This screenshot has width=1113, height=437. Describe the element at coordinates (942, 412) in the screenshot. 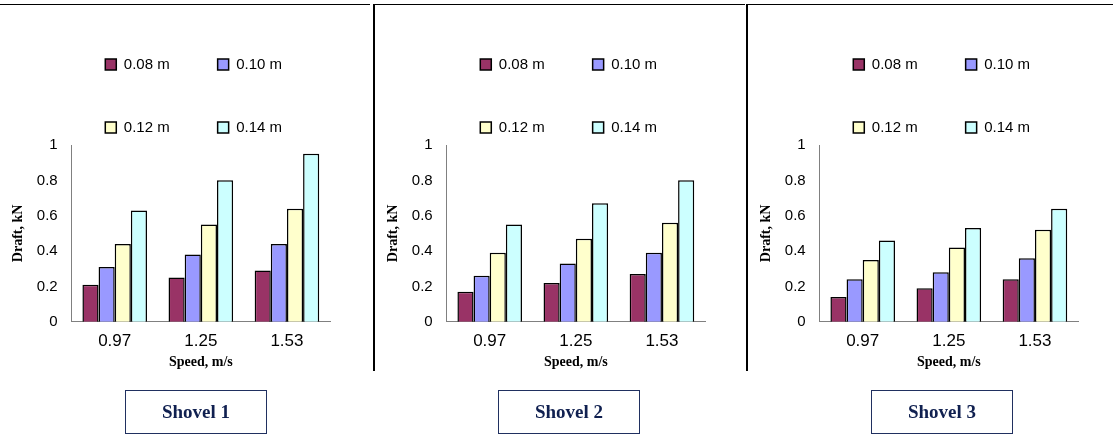

I see `text: Shovel 3` at that location.